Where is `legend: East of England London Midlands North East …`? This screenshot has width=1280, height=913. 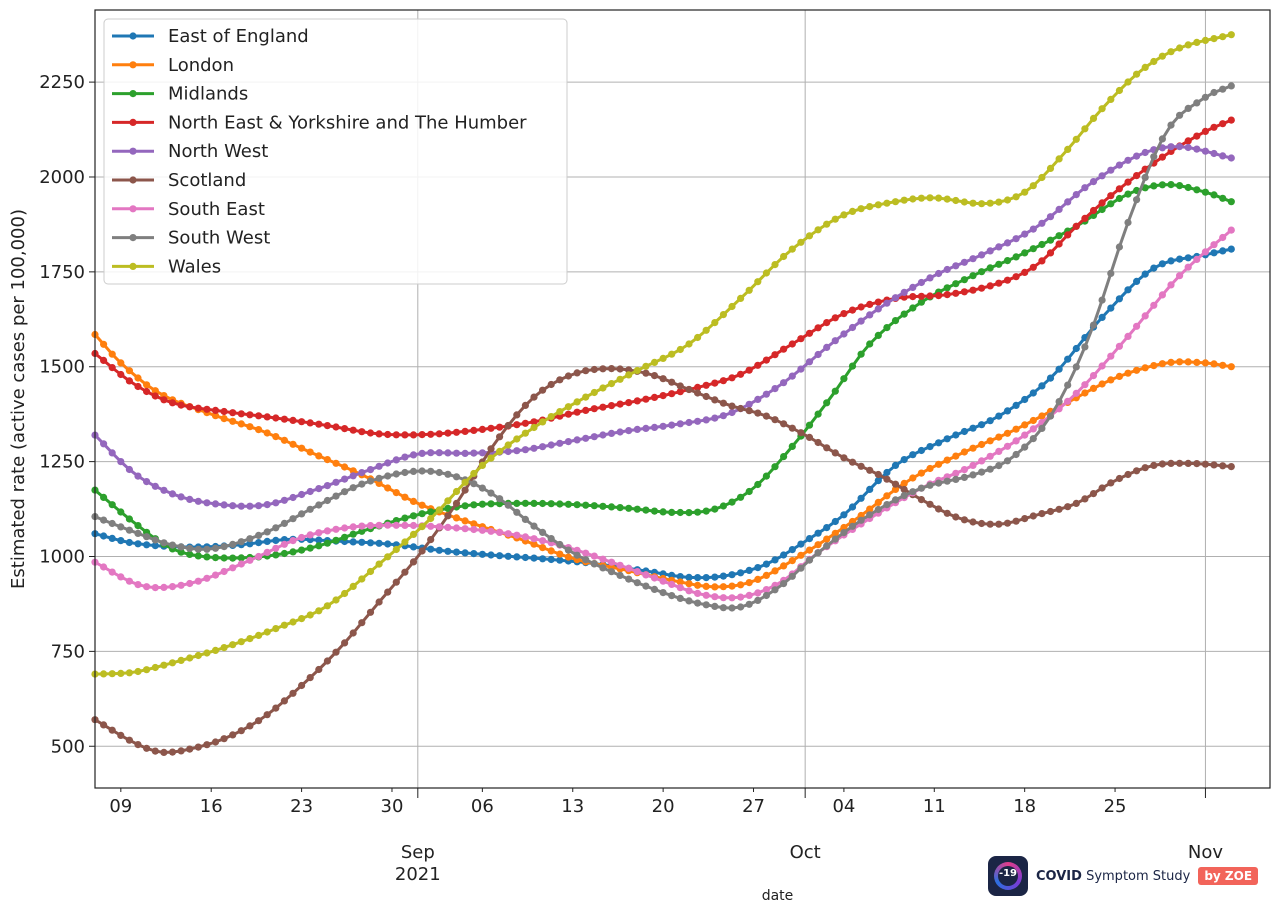
legend: East of England London Midlands North East … is located at coordinates (335, 151).